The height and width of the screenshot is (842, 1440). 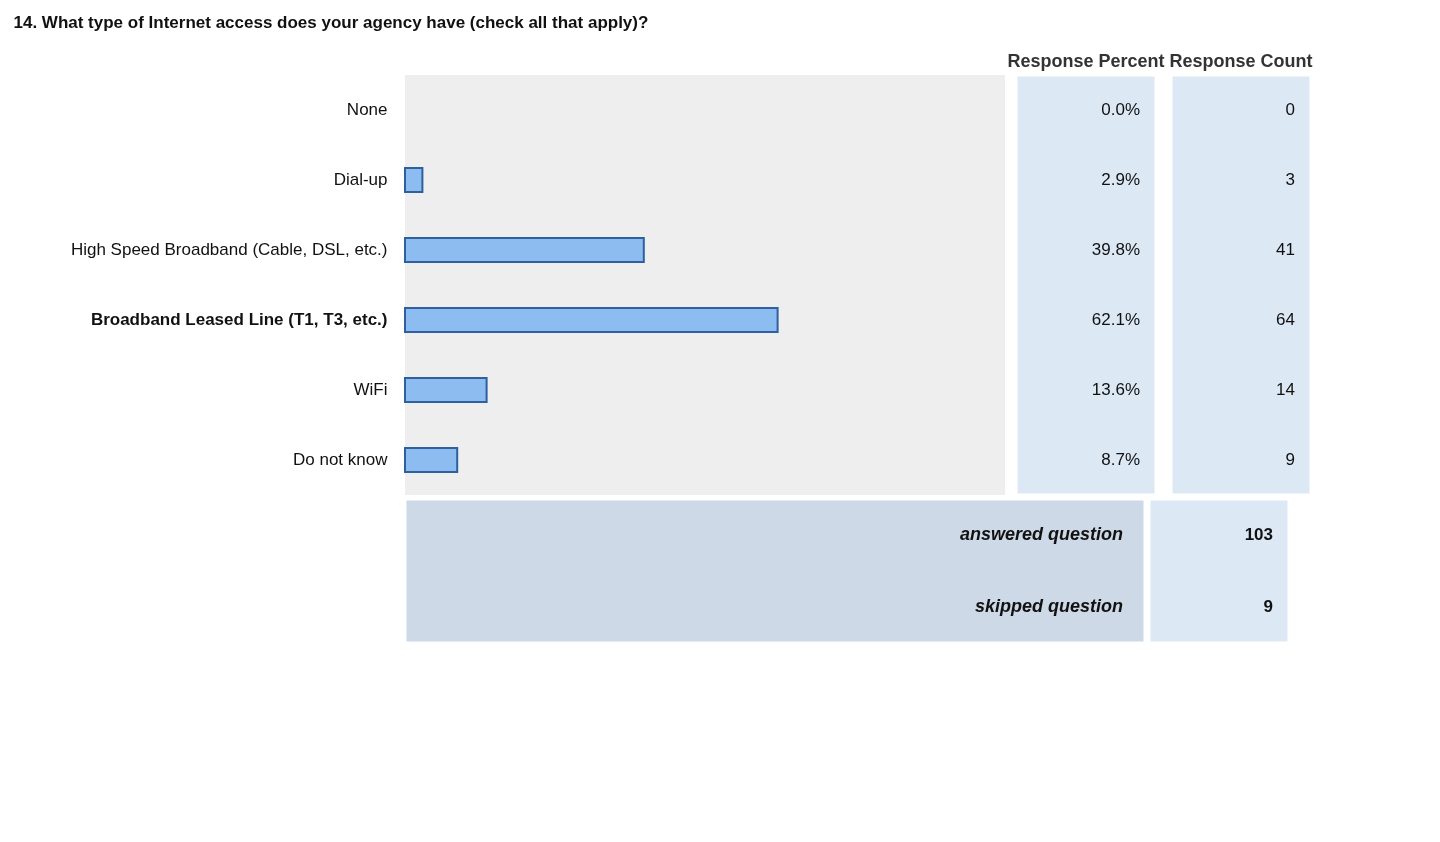 What do you see at coordinates (1290, 109) in the screenshot?
I see `text: 0` at bounding box center [1290, 109].